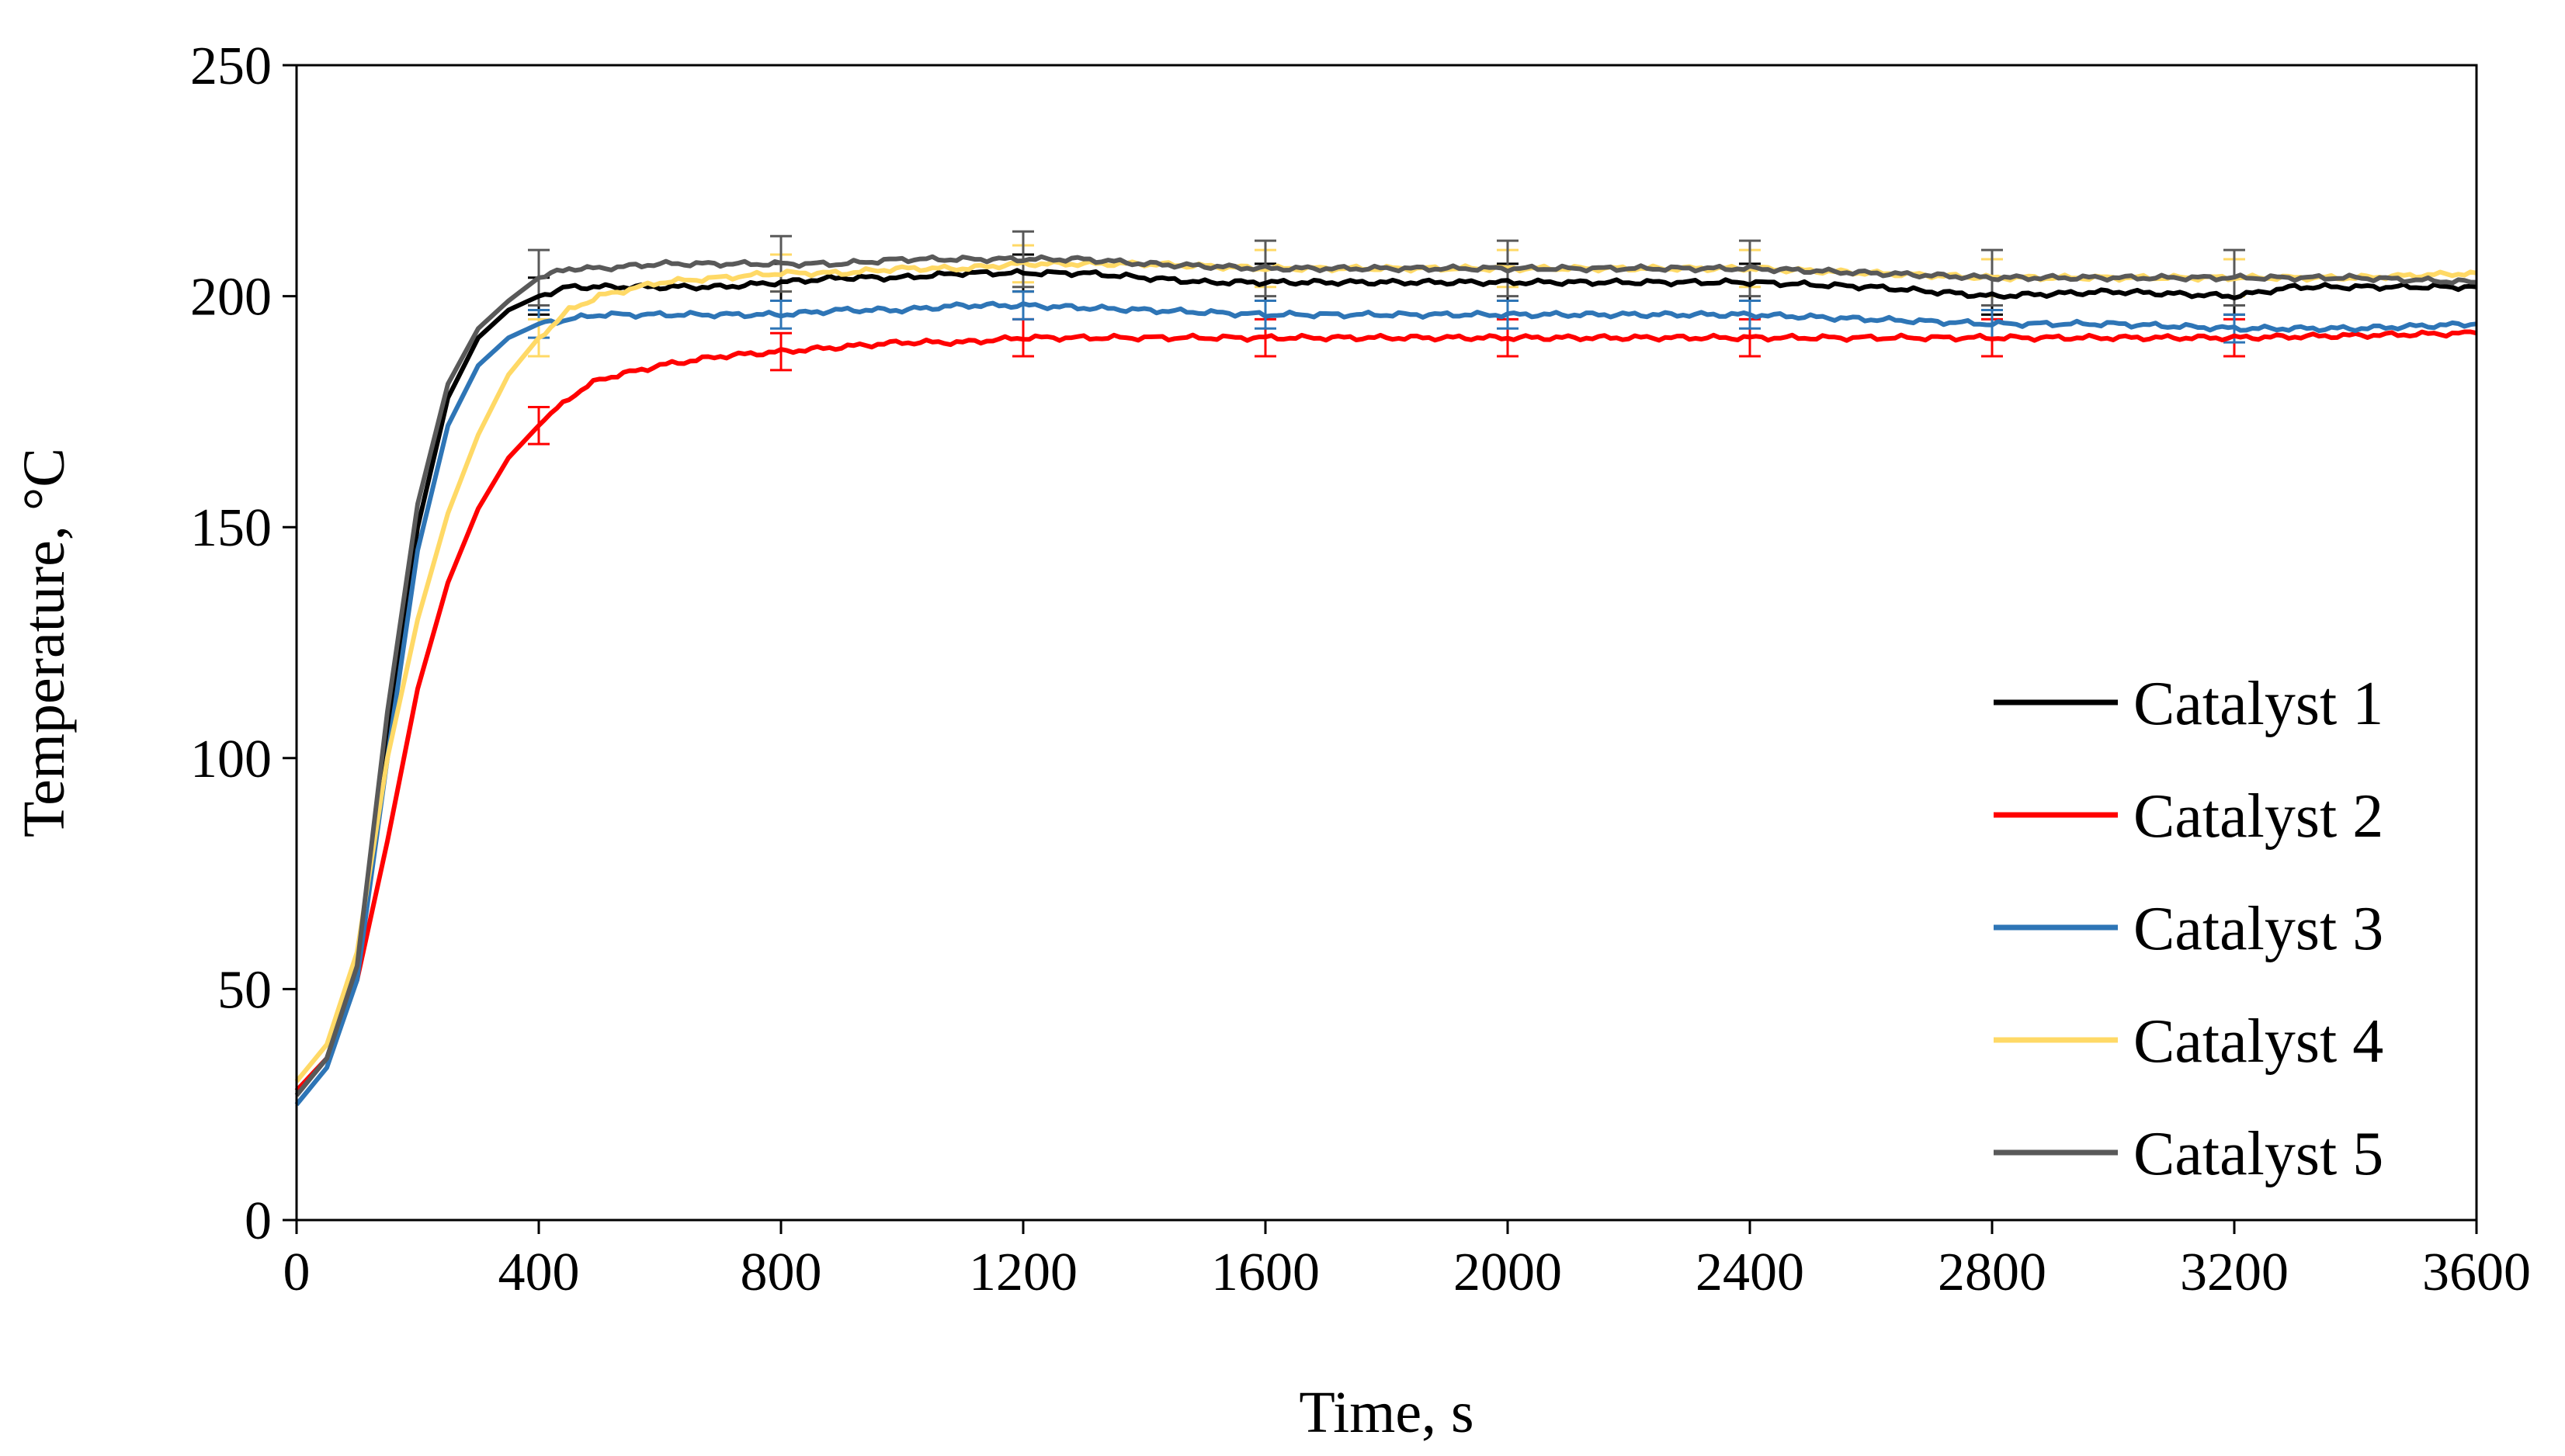  I want to click on x-tick-label: 1600, so click(1266, 1273).